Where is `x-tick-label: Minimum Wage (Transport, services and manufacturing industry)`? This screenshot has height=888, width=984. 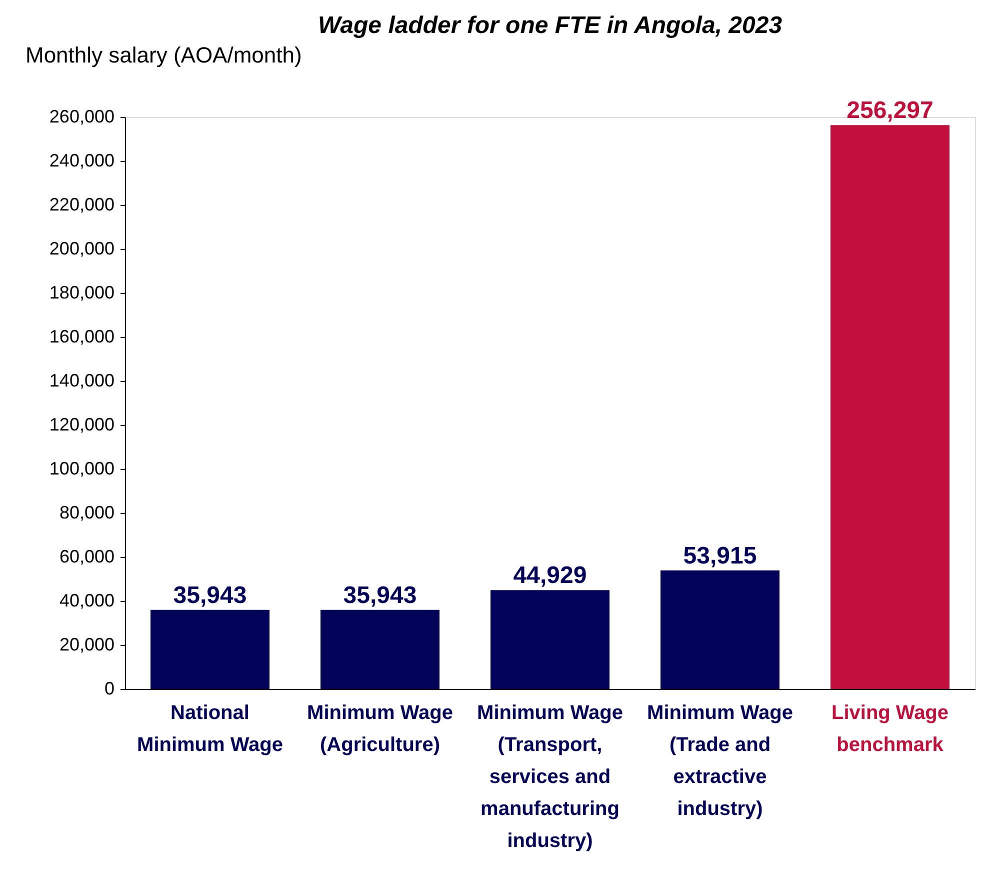
x-tick-label: Minimum Wage (Transport, services and manufacturing industry) is located at coordinates (550, 777).